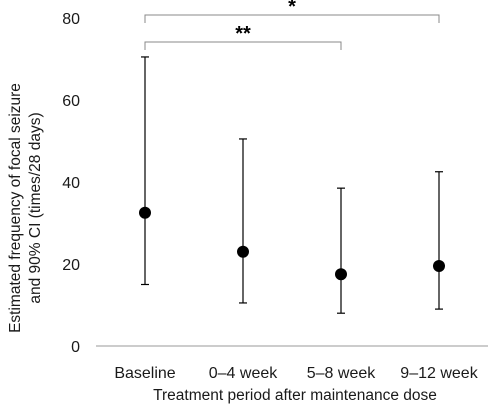  I want to click on significance-label: *, so click(292, 9).